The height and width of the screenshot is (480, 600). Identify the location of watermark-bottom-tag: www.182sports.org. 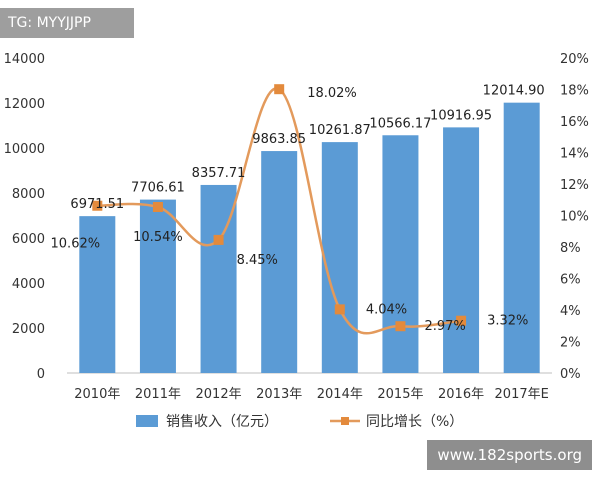
(509, 455).